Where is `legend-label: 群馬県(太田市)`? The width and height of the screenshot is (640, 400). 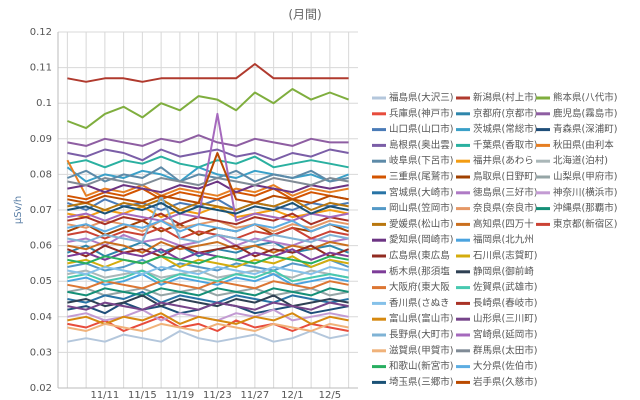
legend-label: 群馬県(太田市) is located at coordinates (505, 350).